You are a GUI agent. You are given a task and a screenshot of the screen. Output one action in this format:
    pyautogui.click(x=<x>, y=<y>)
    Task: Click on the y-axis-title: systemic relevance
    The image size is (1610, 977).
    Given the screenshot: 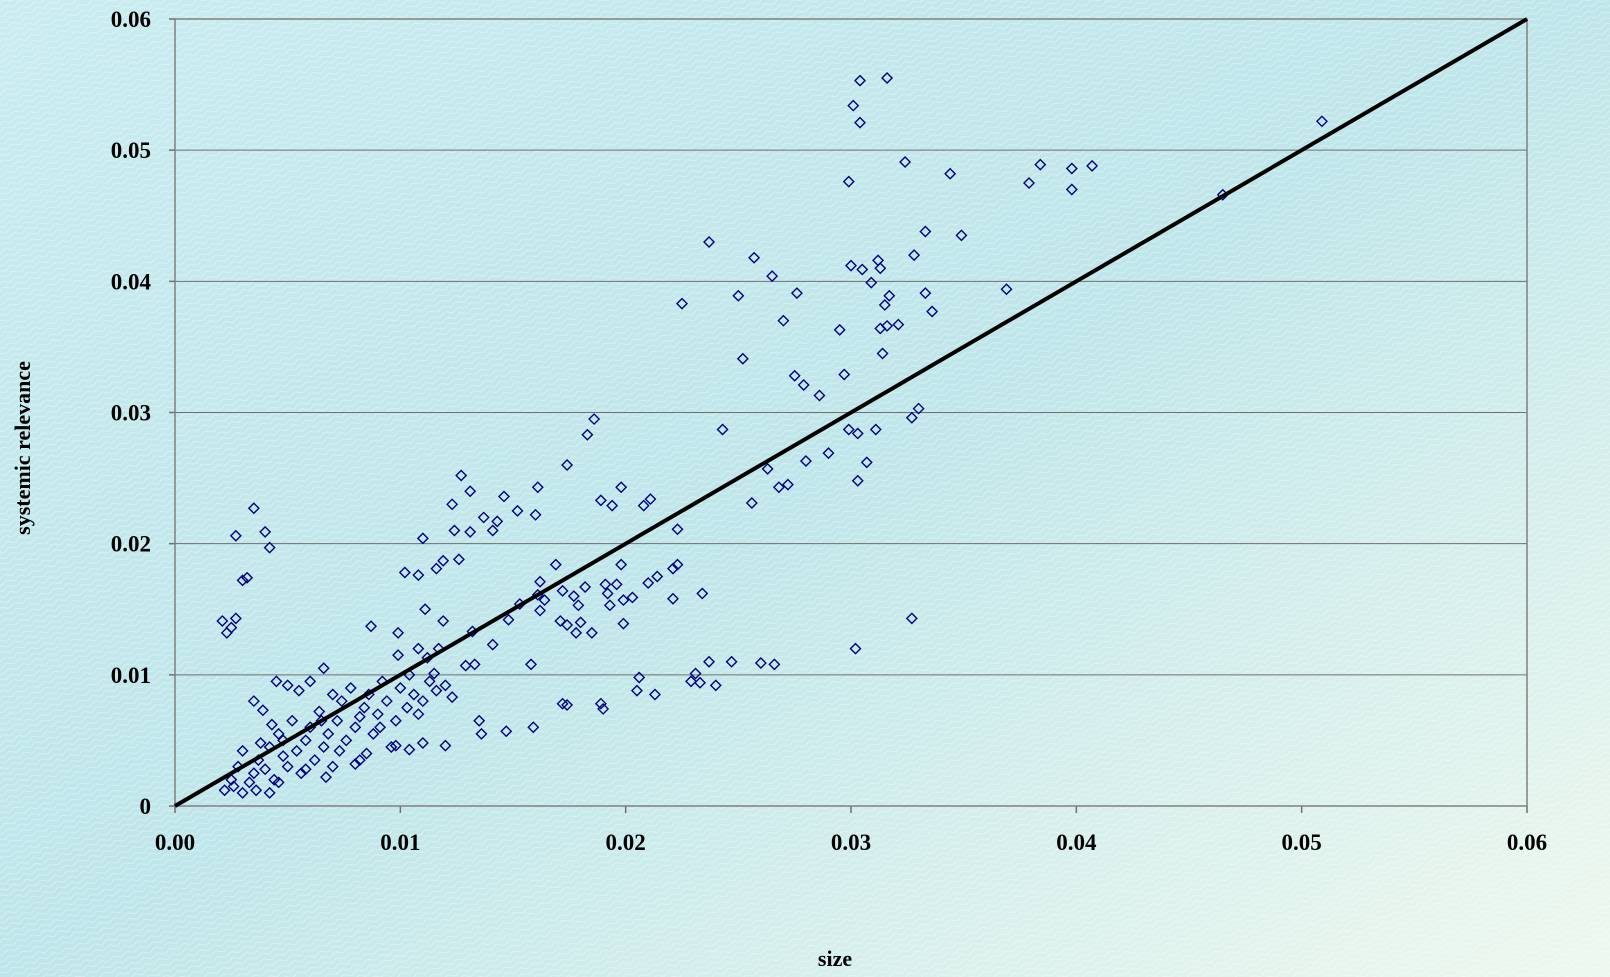 What is the action you would take?
    pyautogui.click(x=22, y=448)
    